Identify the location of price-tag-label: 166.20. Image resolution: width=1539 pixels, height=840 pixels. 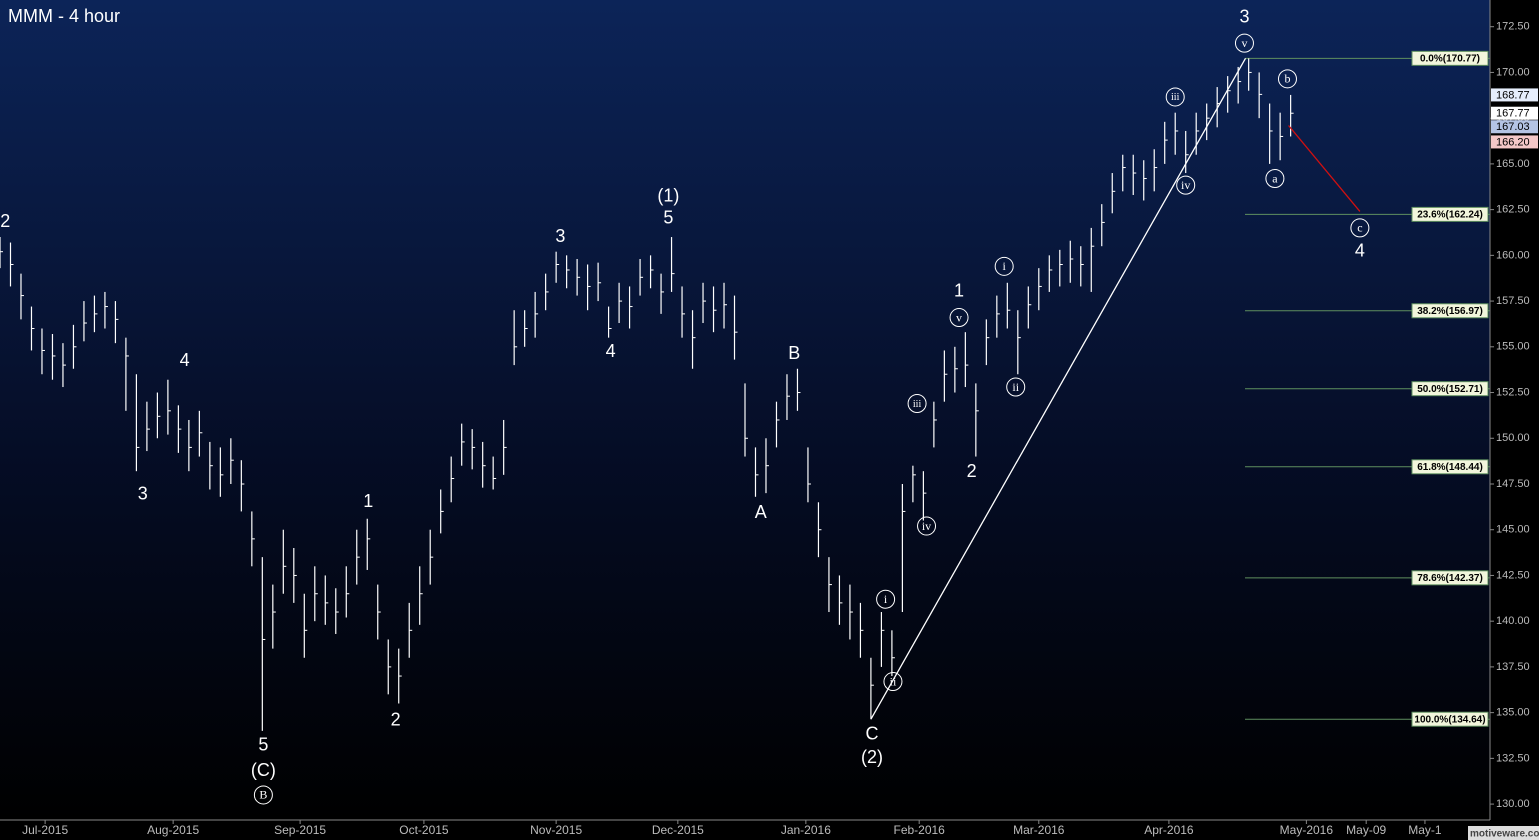
(1513, 142).